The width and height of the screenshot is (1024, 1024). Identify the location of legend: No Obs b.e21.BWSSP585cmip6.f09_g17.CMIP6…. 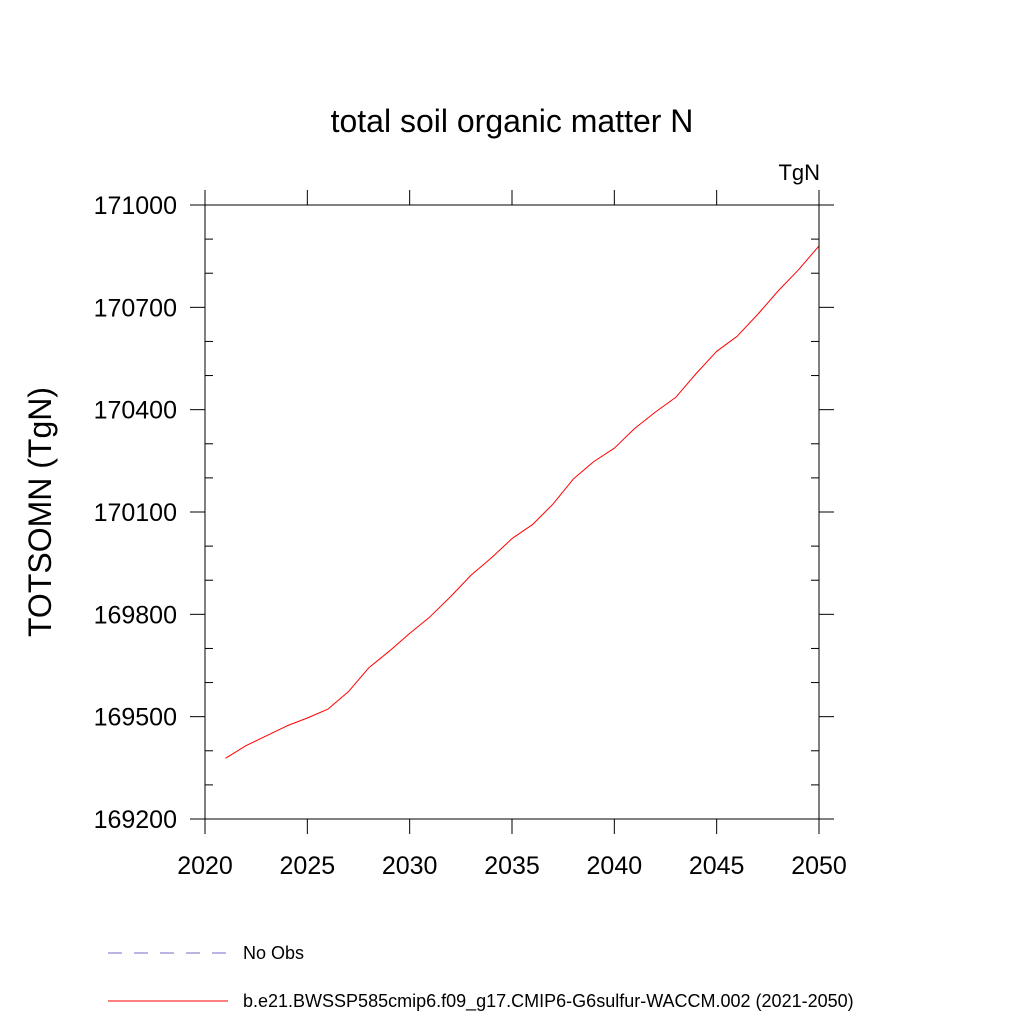
(481, 977).